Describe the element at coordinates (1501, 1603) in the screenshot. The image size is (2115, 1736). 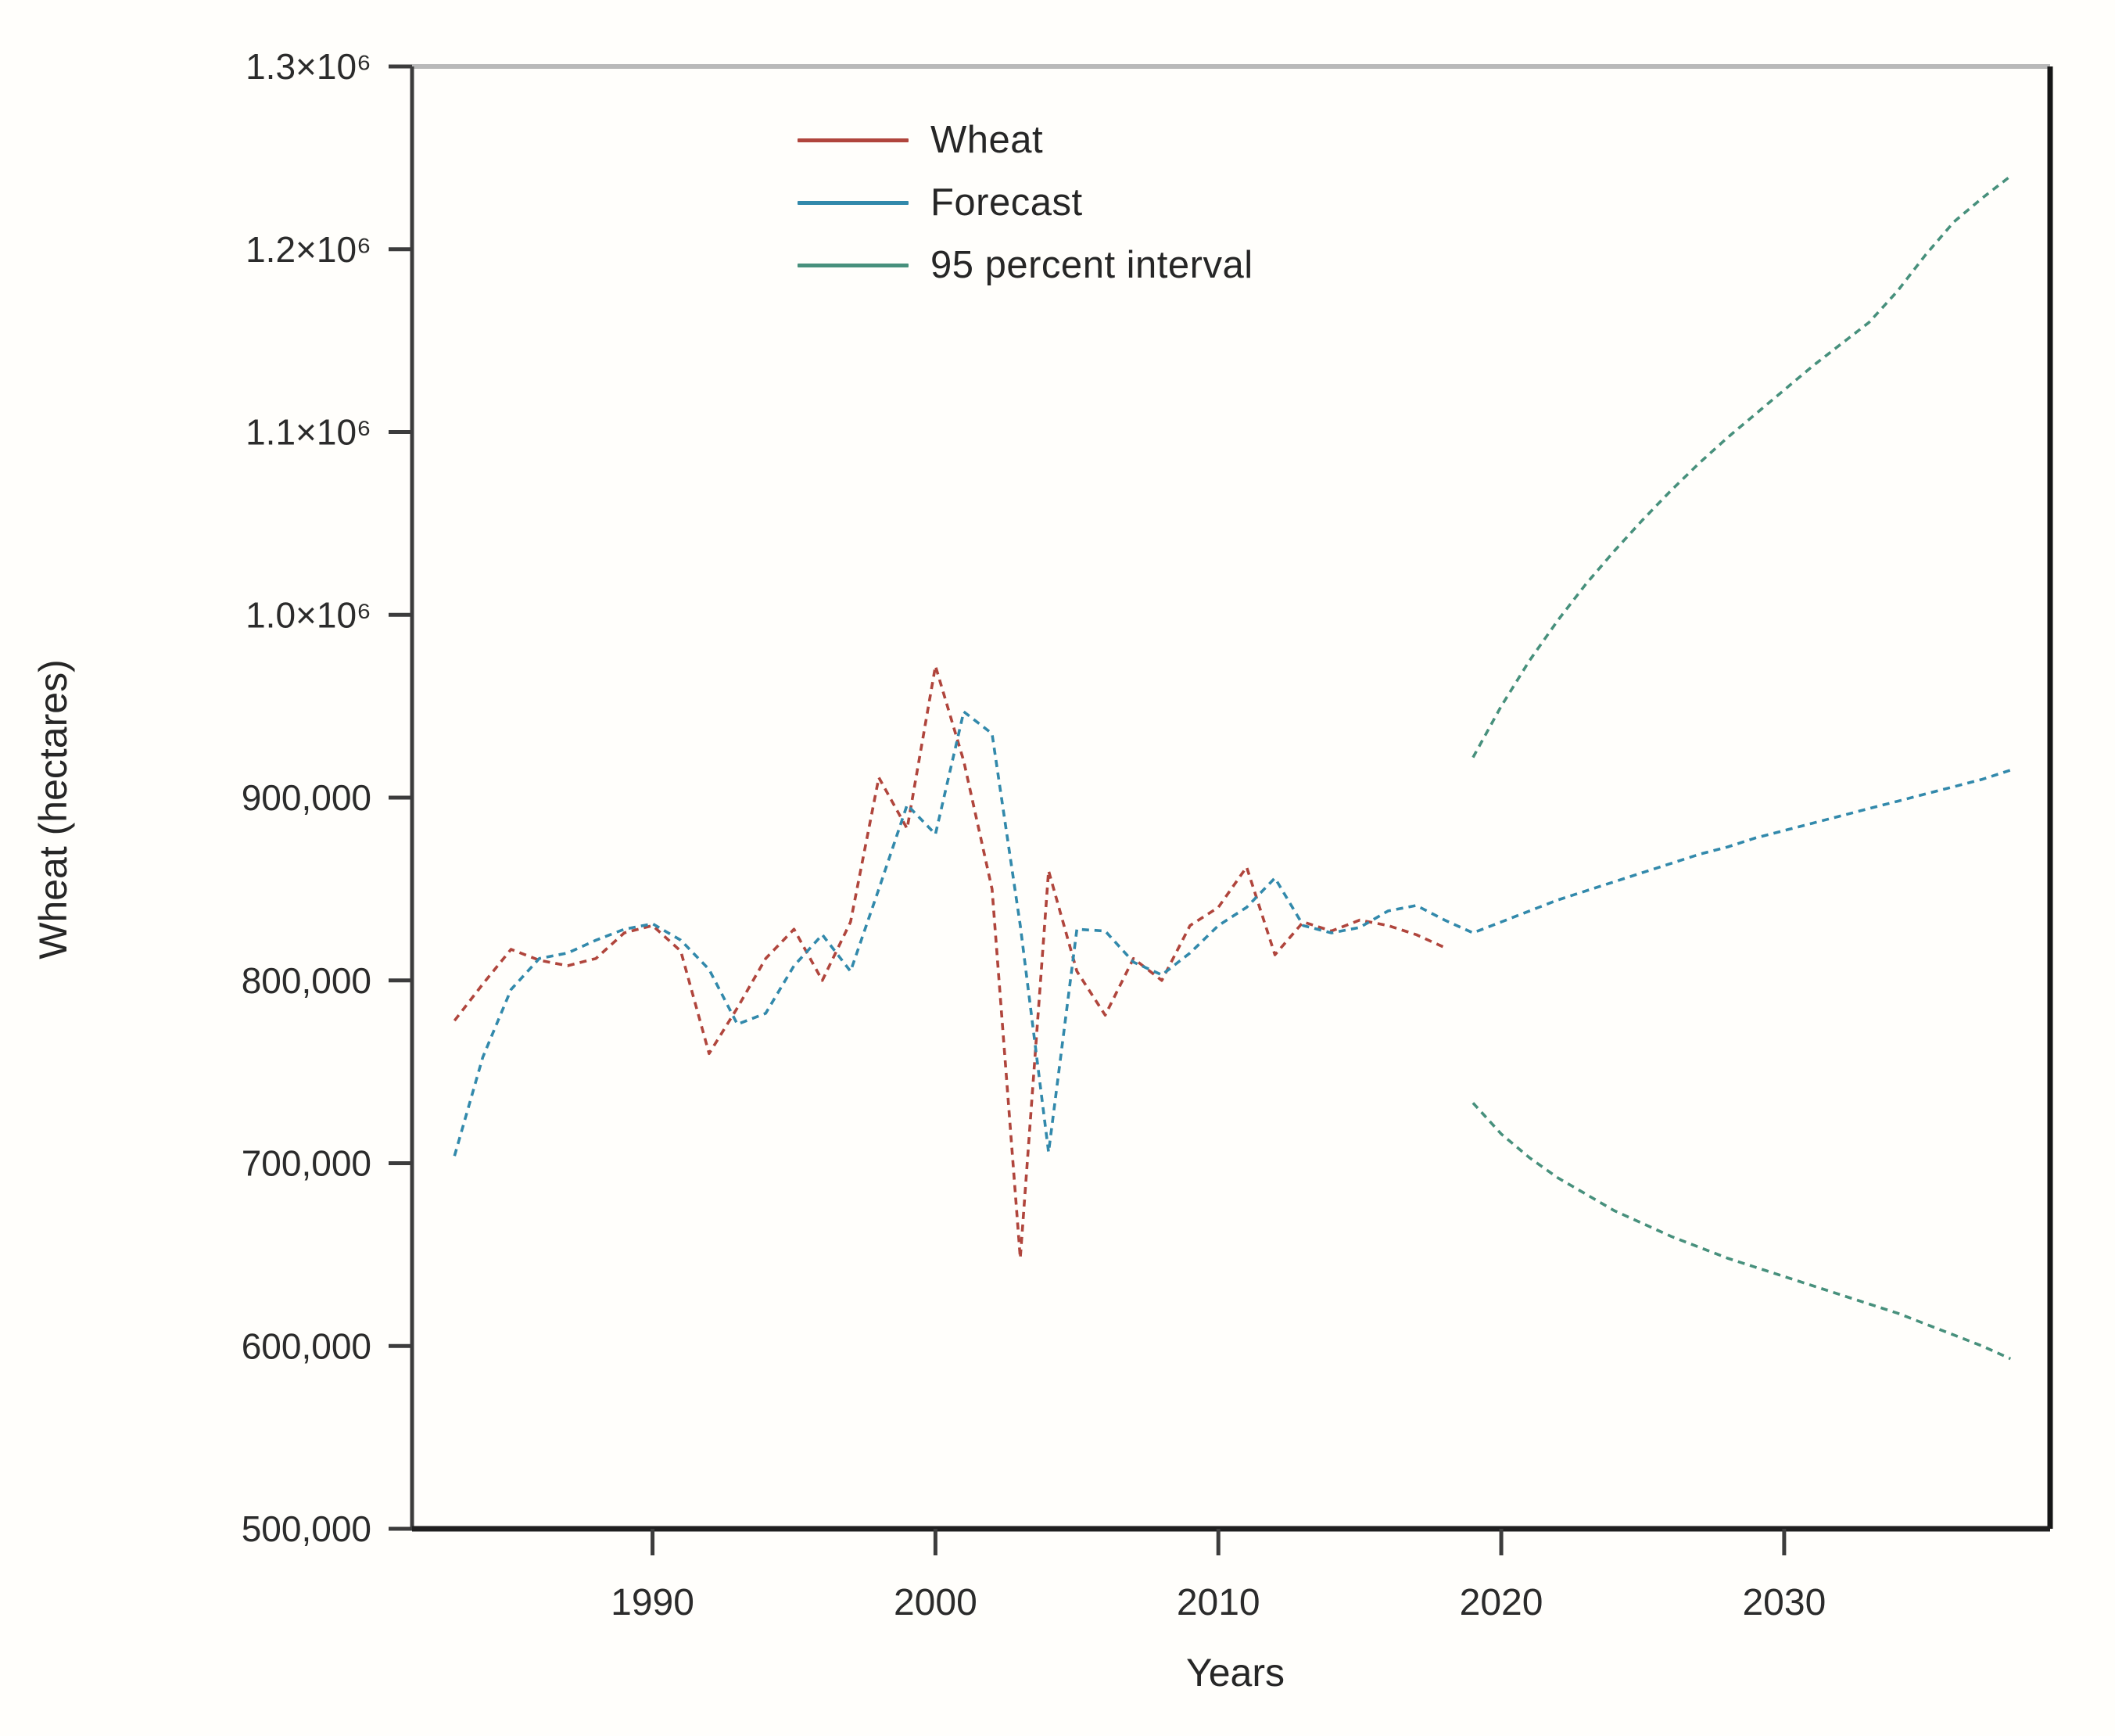
I see `x-tick-label: 2020` at that location.